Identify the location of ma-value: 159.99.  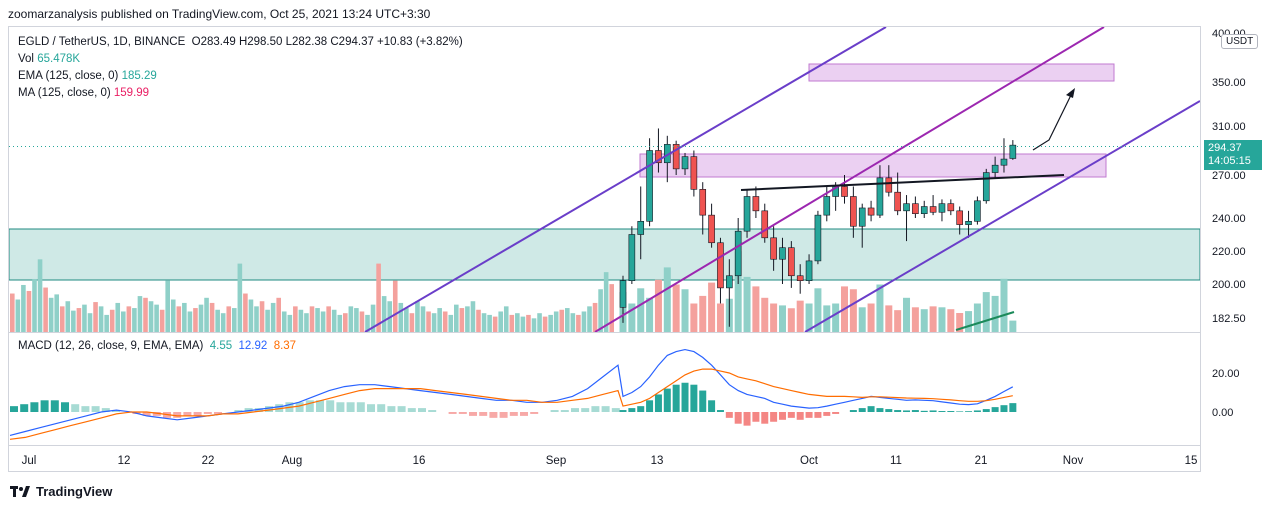
(131, 93).